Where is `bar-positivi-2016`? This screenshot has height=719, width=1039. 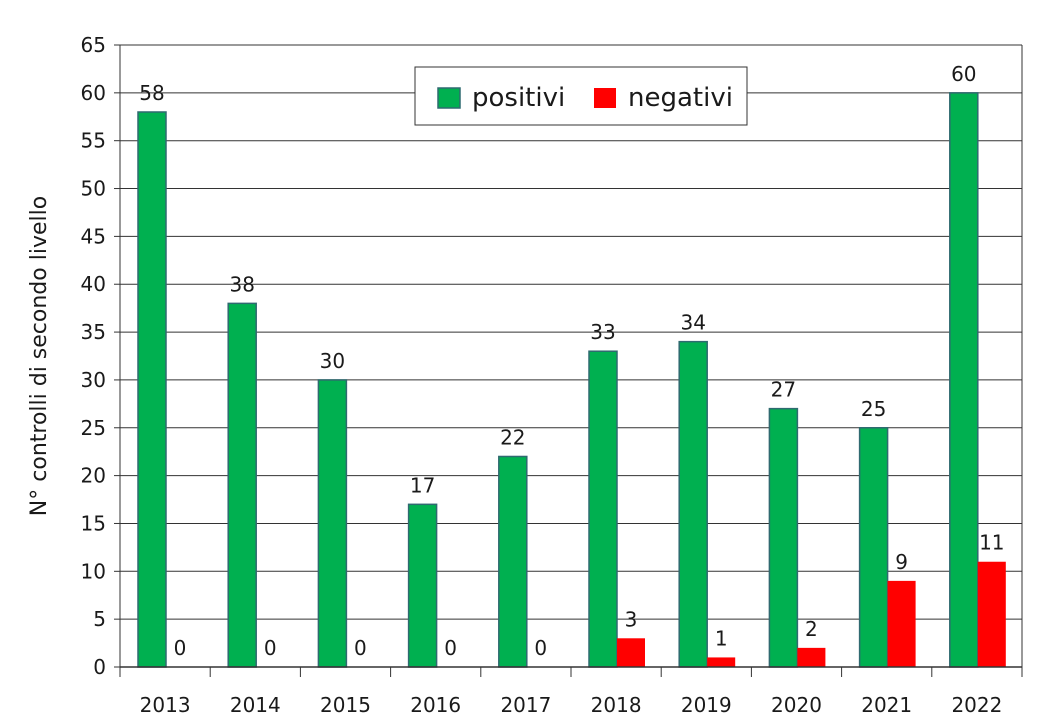 bar-positivi-2016 is located at coordinates (422, 585).